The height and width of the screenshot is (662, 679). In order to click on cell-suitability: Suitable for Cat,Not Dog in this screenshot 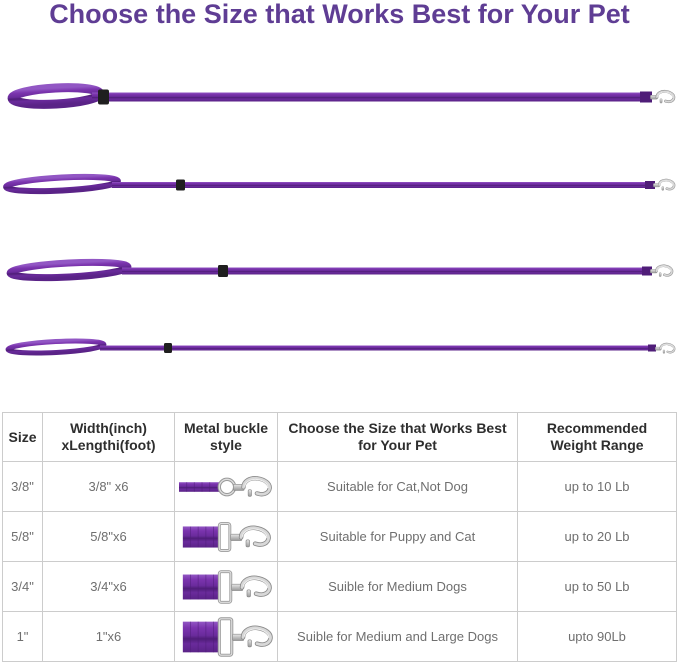, I will do `click(397, 486)`.